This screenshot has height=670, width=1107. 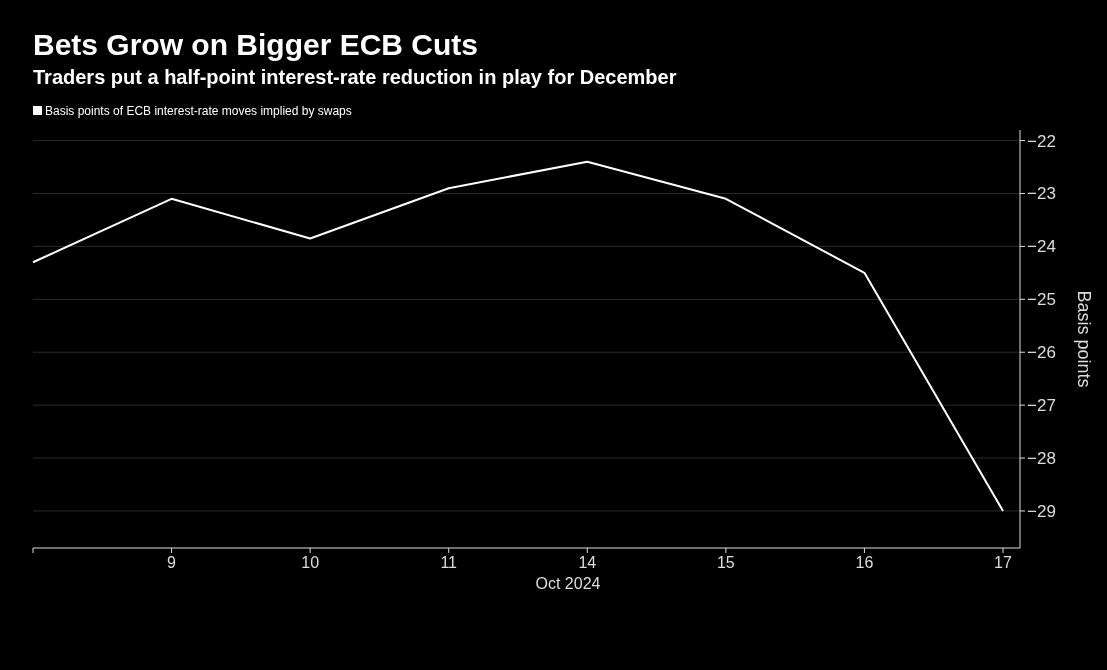 What do you see at coordinates (172, 562) in the screenshot?
I see `x-tick-label: 9` at bounding box center [172, 562].